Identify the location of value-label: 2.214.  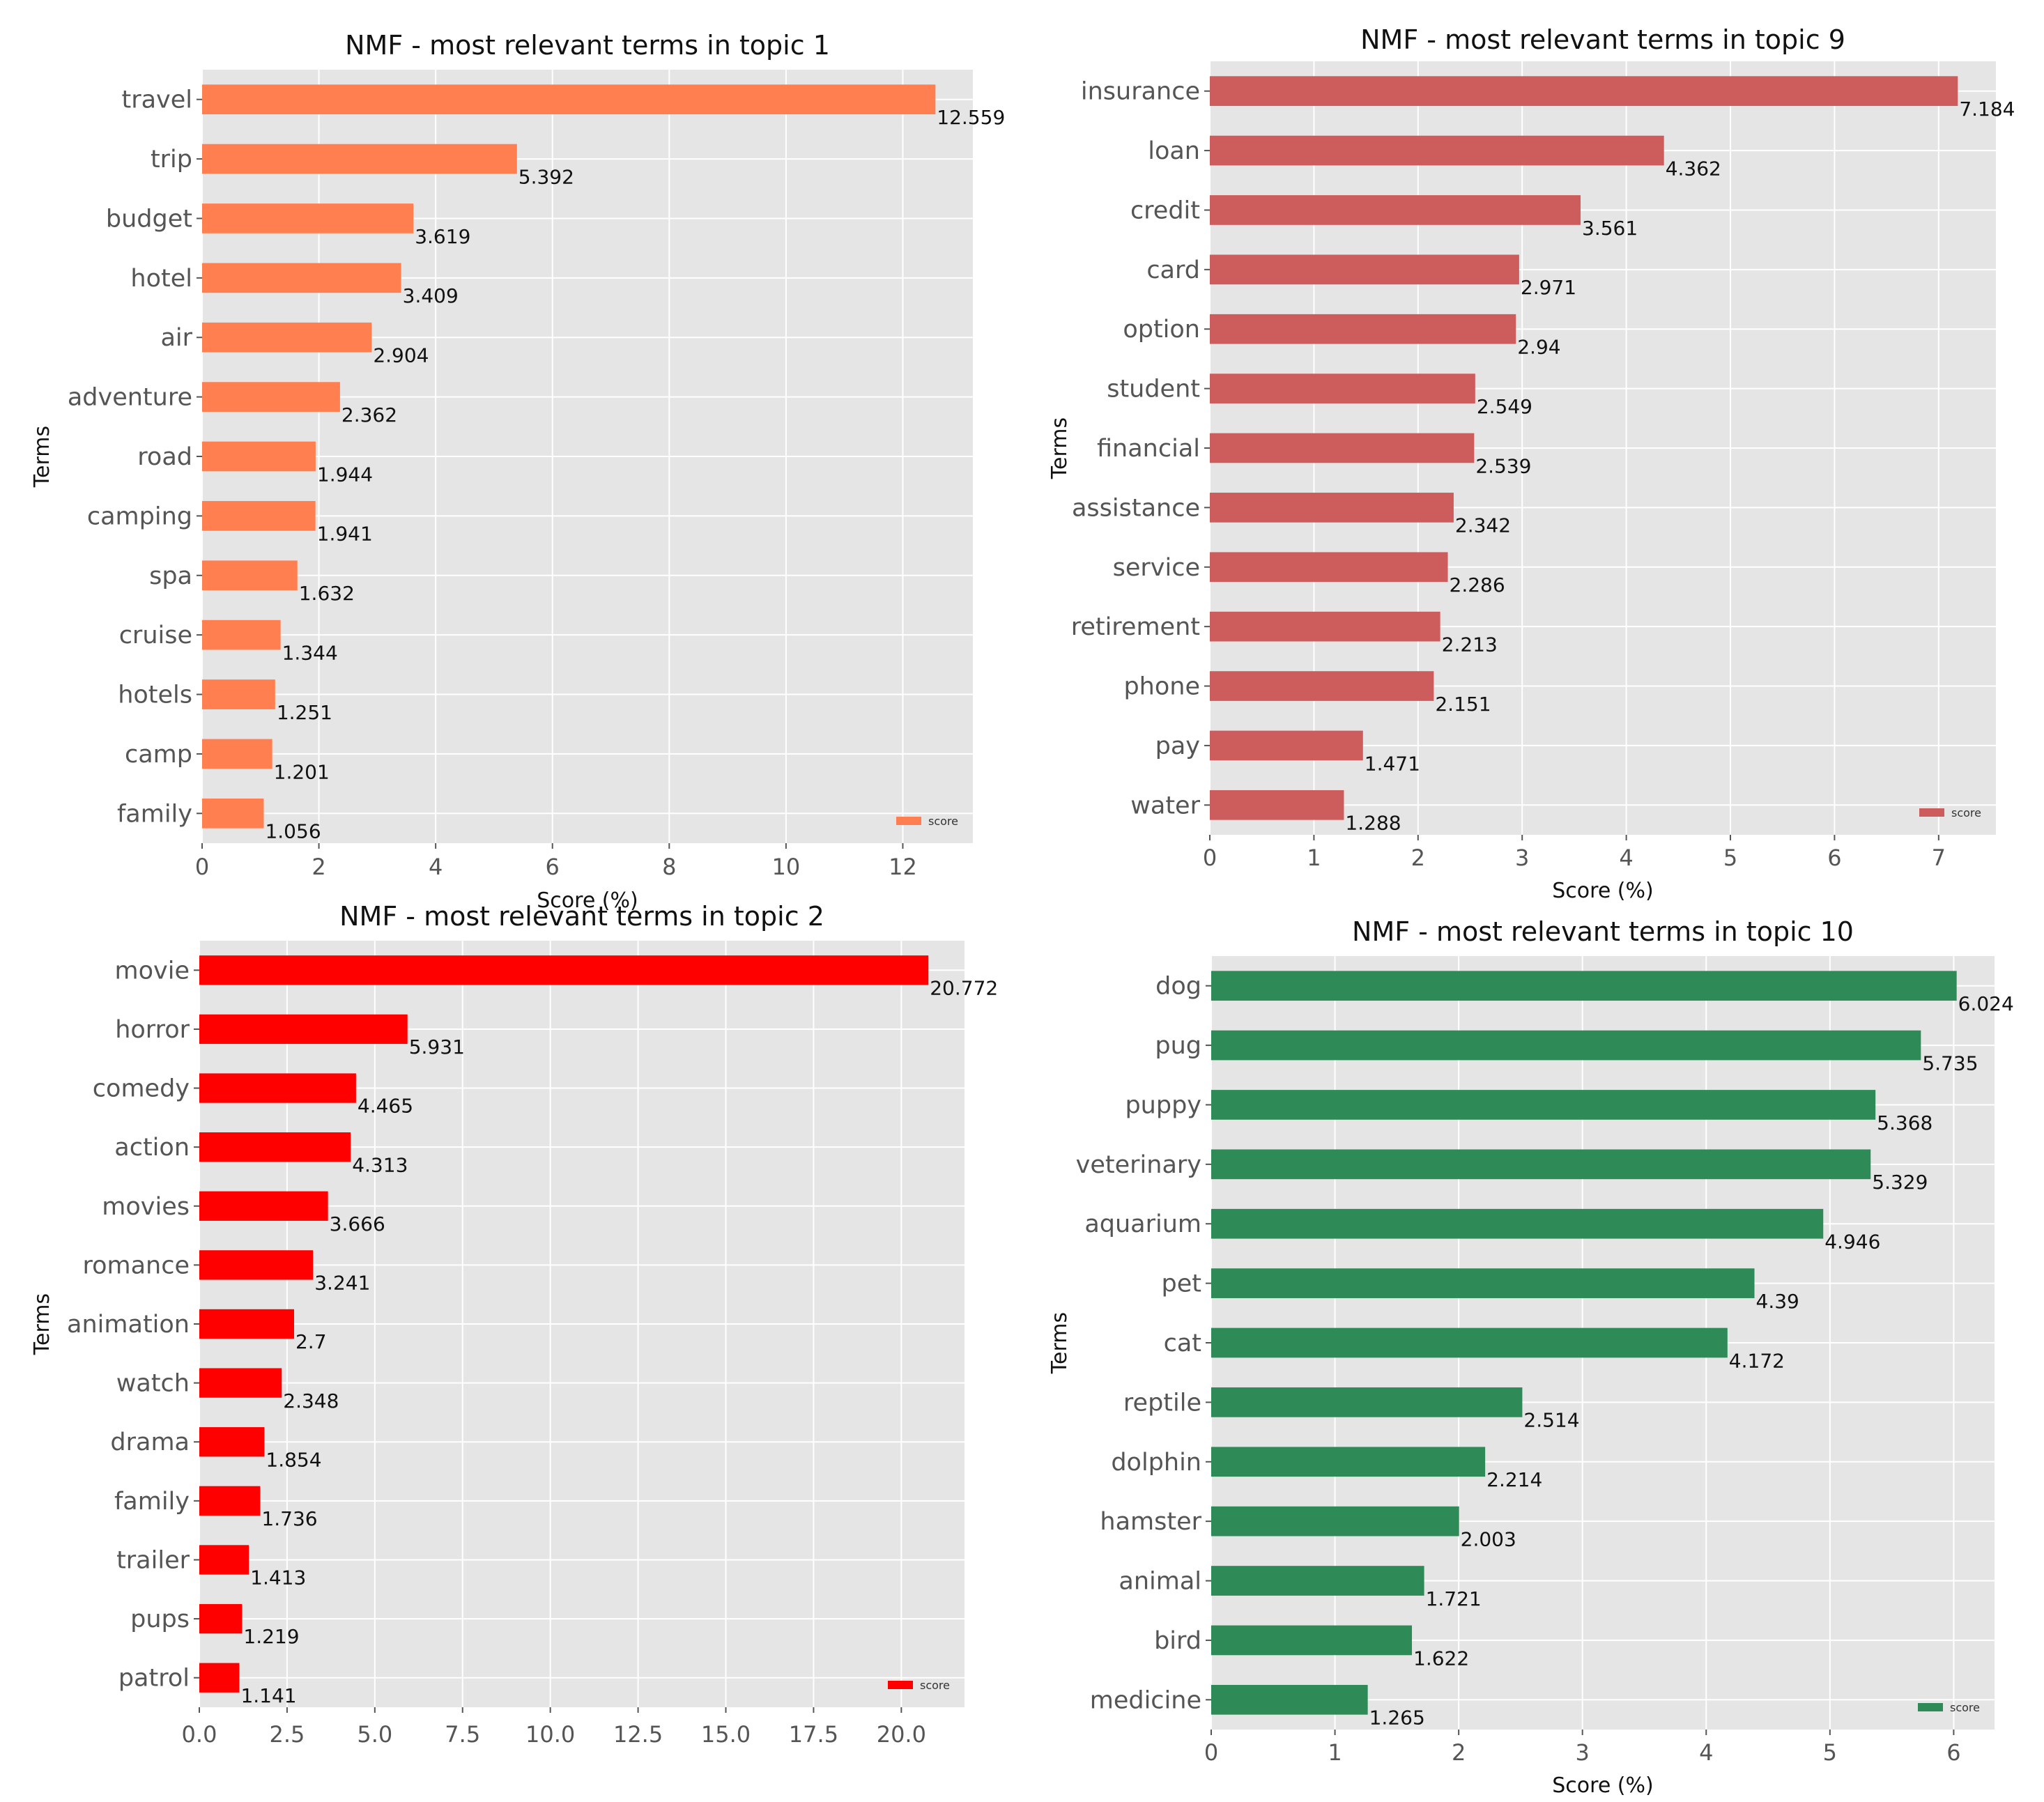
(1514, 1479).